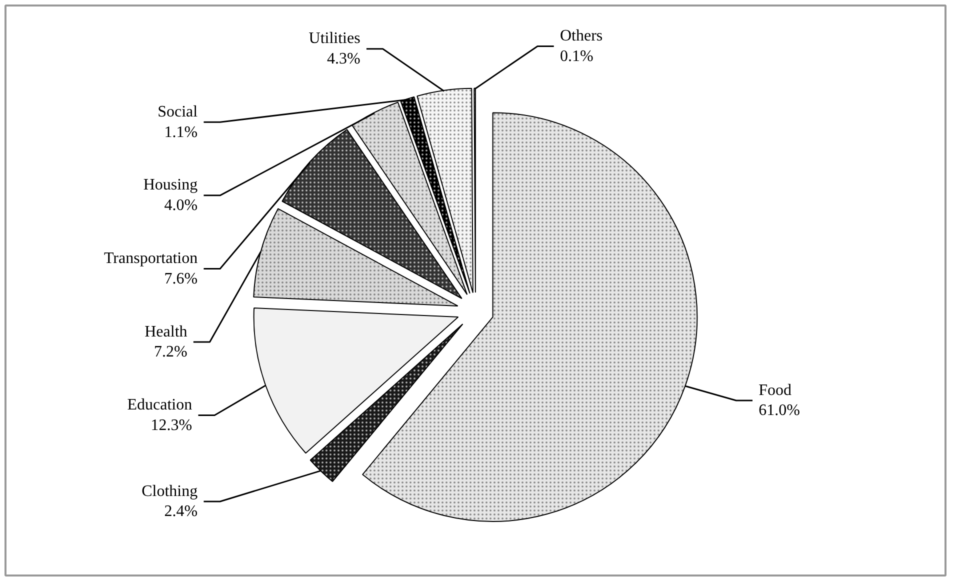 Image resolution: width=954 pixels, height=584 pixels. Describe the element at coordinates (577, 56) in the screenshot. I see `data-label: 0.1%` at that location.